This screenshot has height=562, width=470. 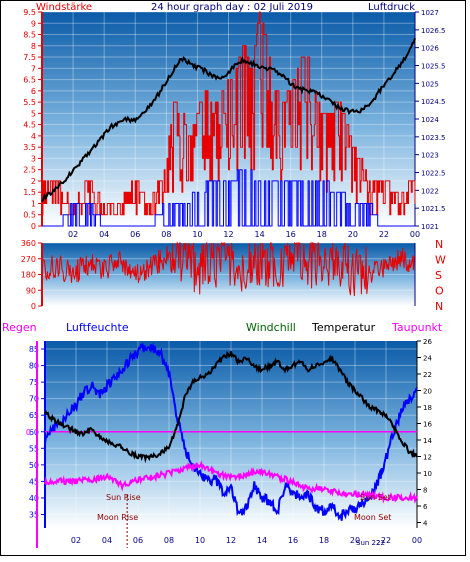 I want to click on compass-label: W, so click(x=440, y=260).